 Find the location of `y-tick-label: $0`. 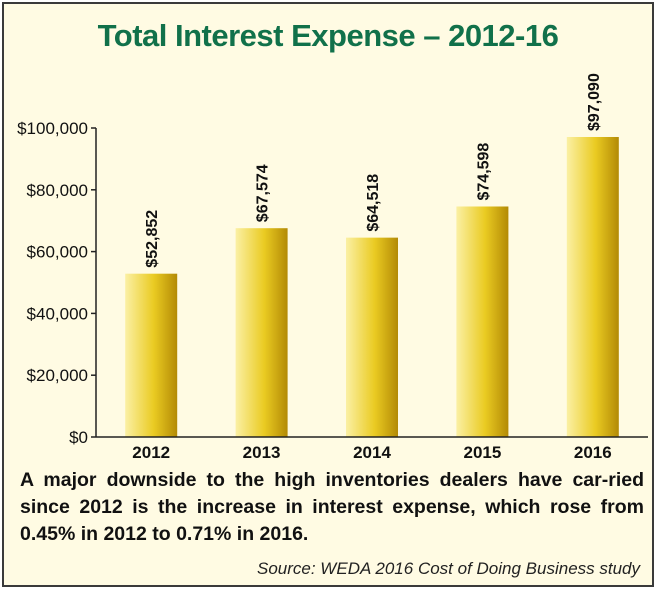

y-tick-label: $0 is located at coordinates (78, 437).